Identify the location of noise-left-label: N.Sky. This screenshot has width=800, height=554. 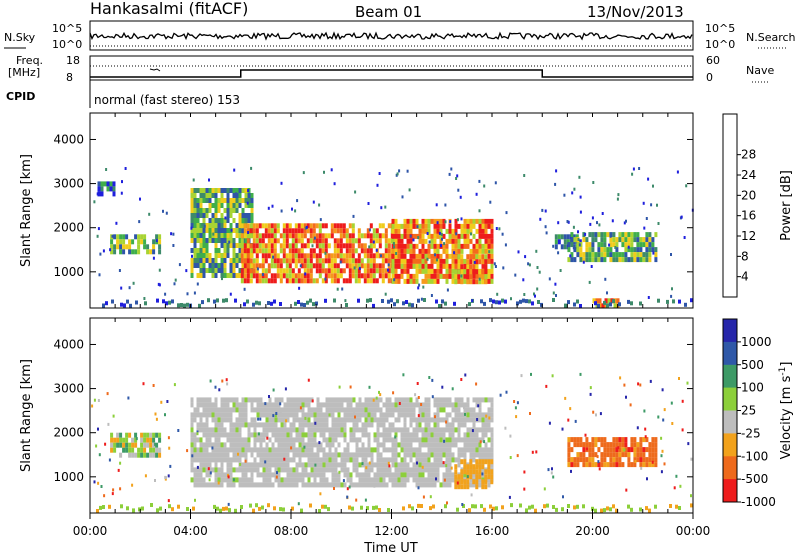
(20, 37).